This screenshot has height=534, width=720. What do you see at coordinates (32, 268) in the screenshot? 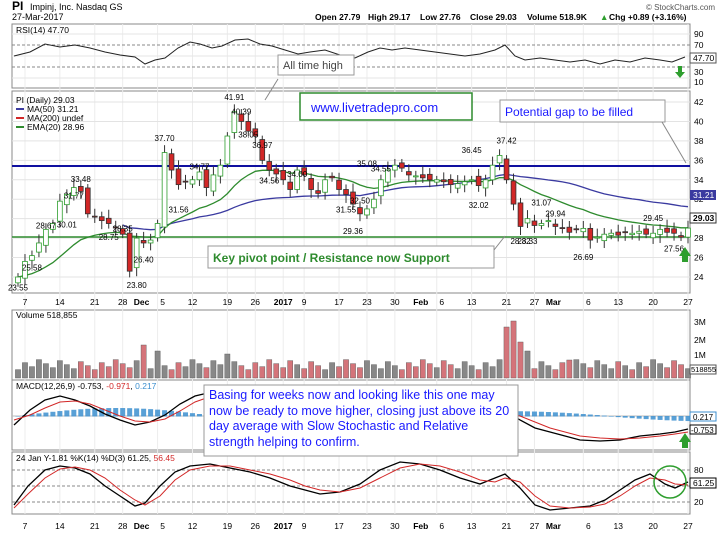
I see `price-annotation: 25.58` at bounding box center [32, 268].